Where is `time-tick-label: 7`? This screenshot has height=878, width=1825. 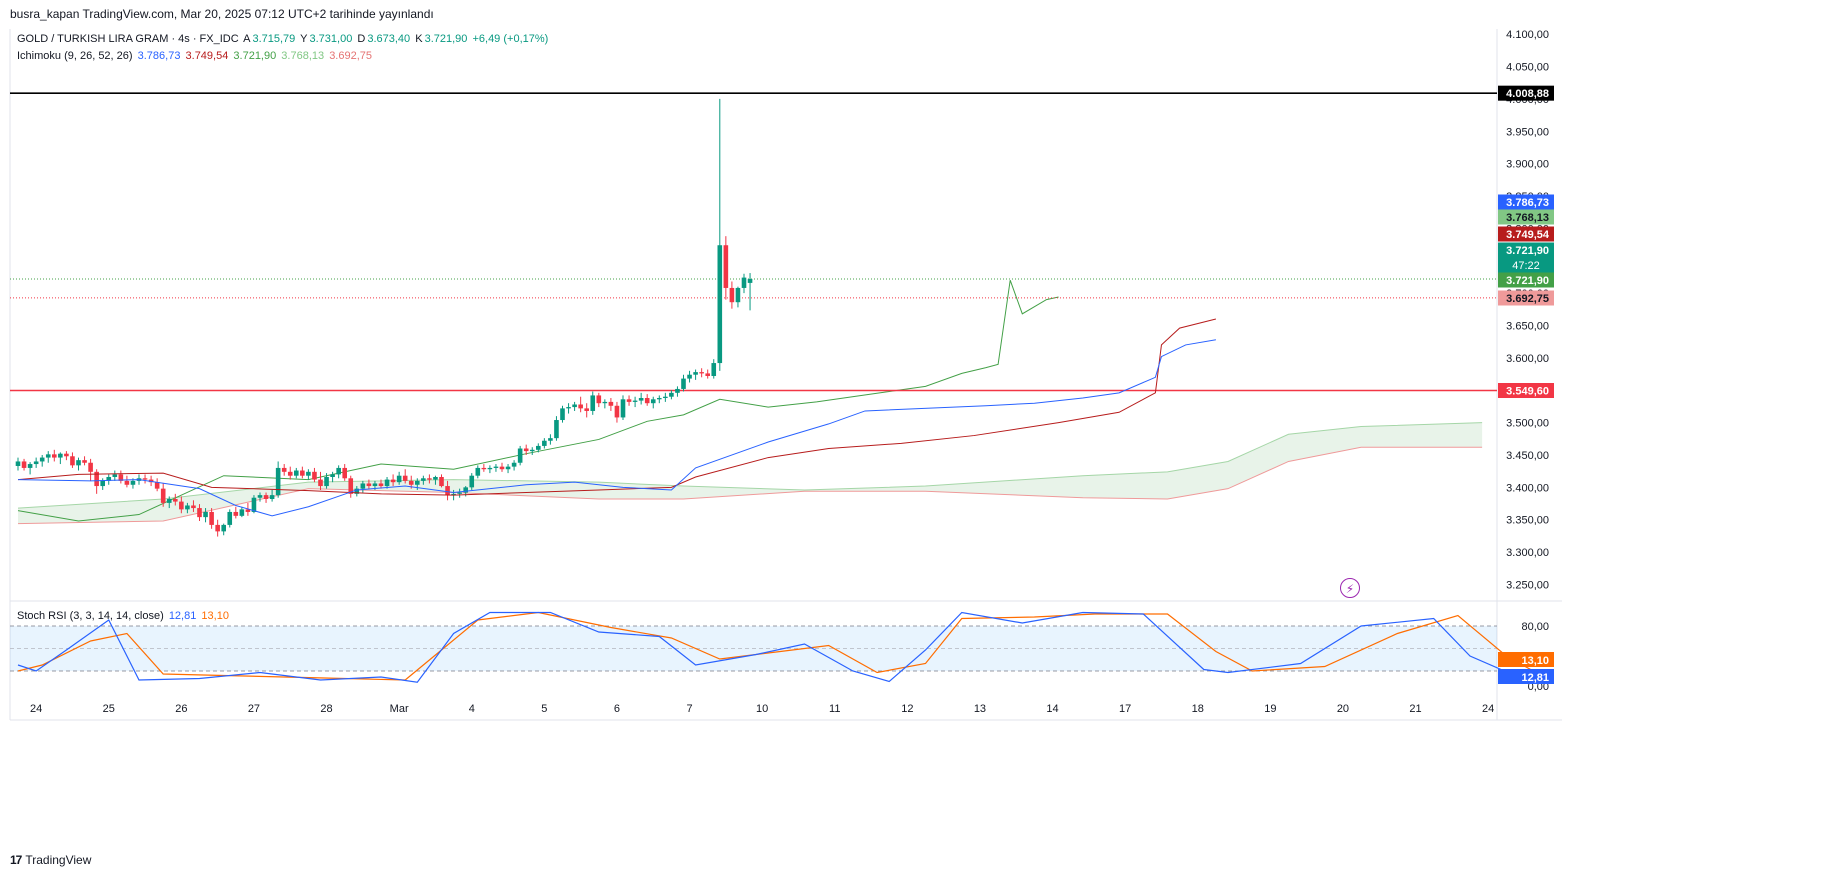 time-tick-label: 7 is located at coordinates (689, 709).